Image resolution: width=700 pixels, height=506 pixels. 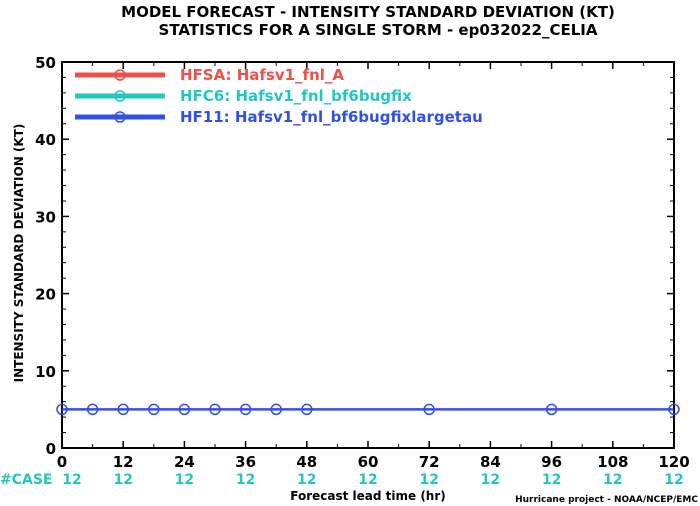 What do you see at coordinates (45, 63) in the screenshot?
I see `y-tick-label: 50` at bounding box center [45, 63].